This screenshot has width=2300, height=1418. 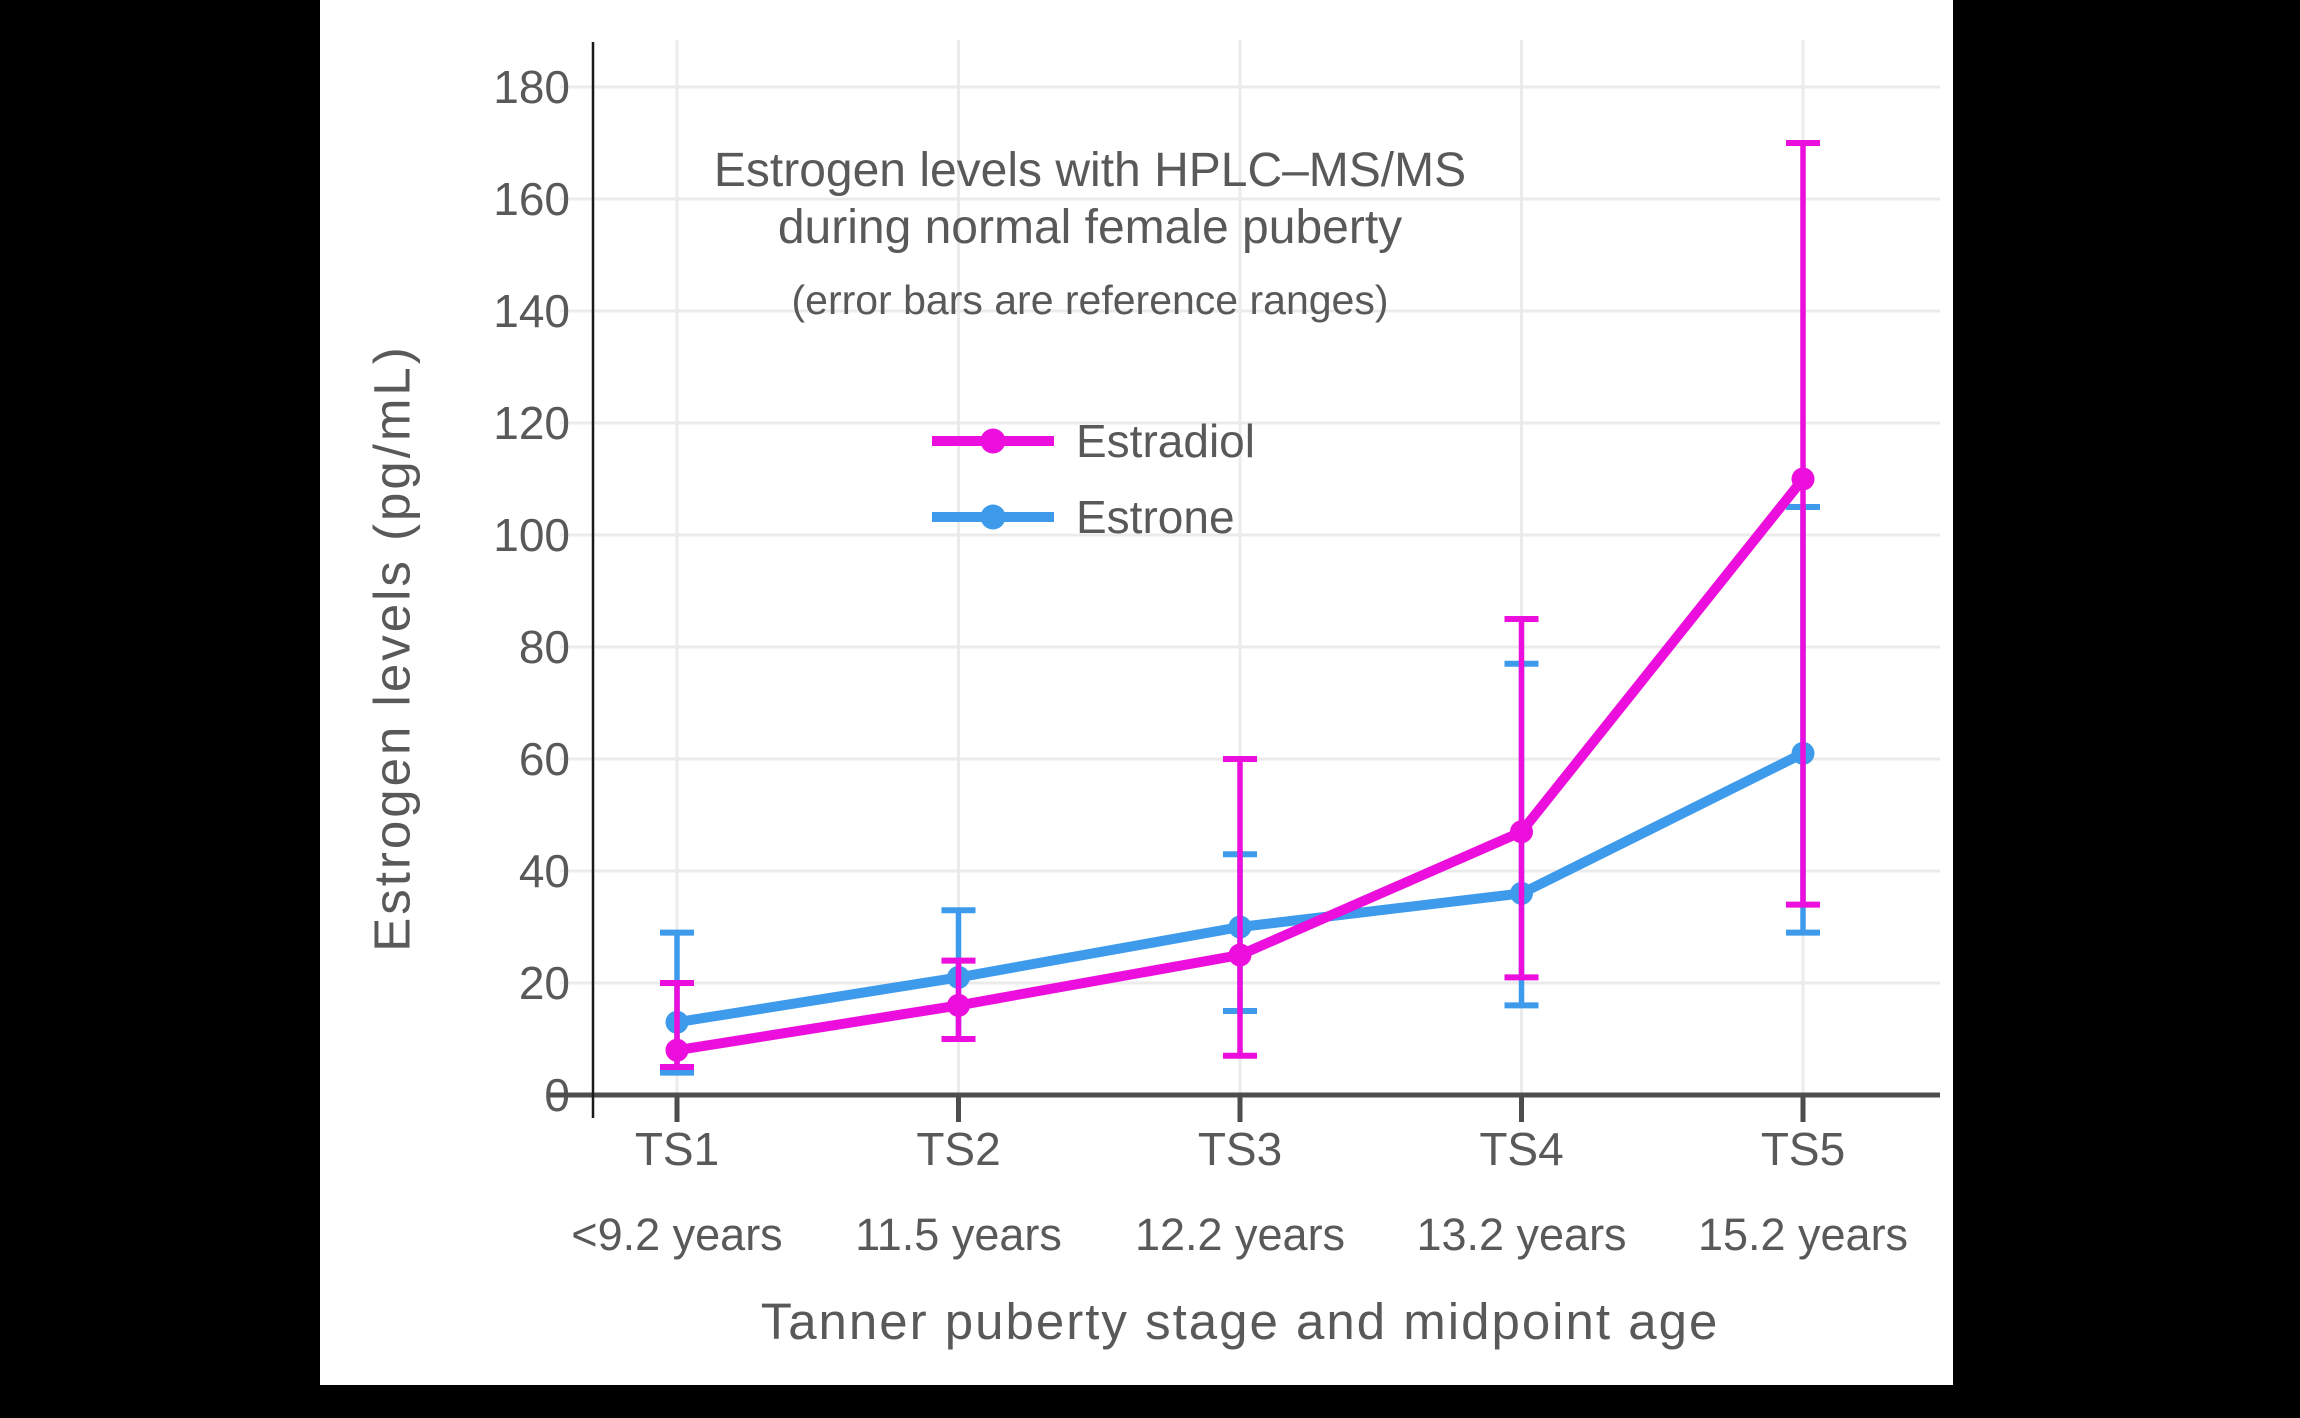 I want to click on chart-title-line1: Estrogen levels with HPLC–MS/MS, so click(x=1090, y=170).